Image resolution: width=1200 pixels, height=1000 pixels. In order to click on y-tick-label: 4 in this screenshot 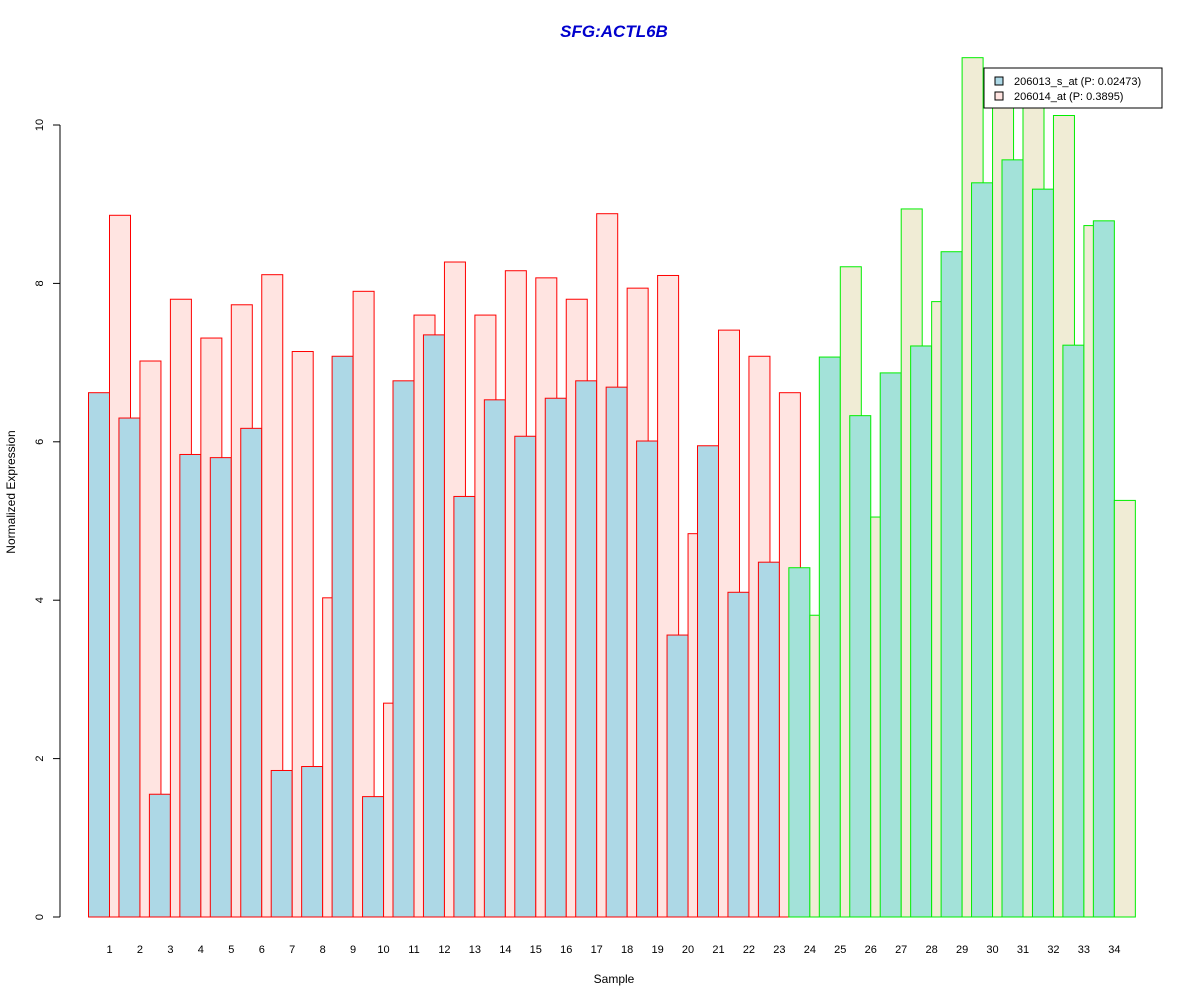, I will do `click(40, 600)`.